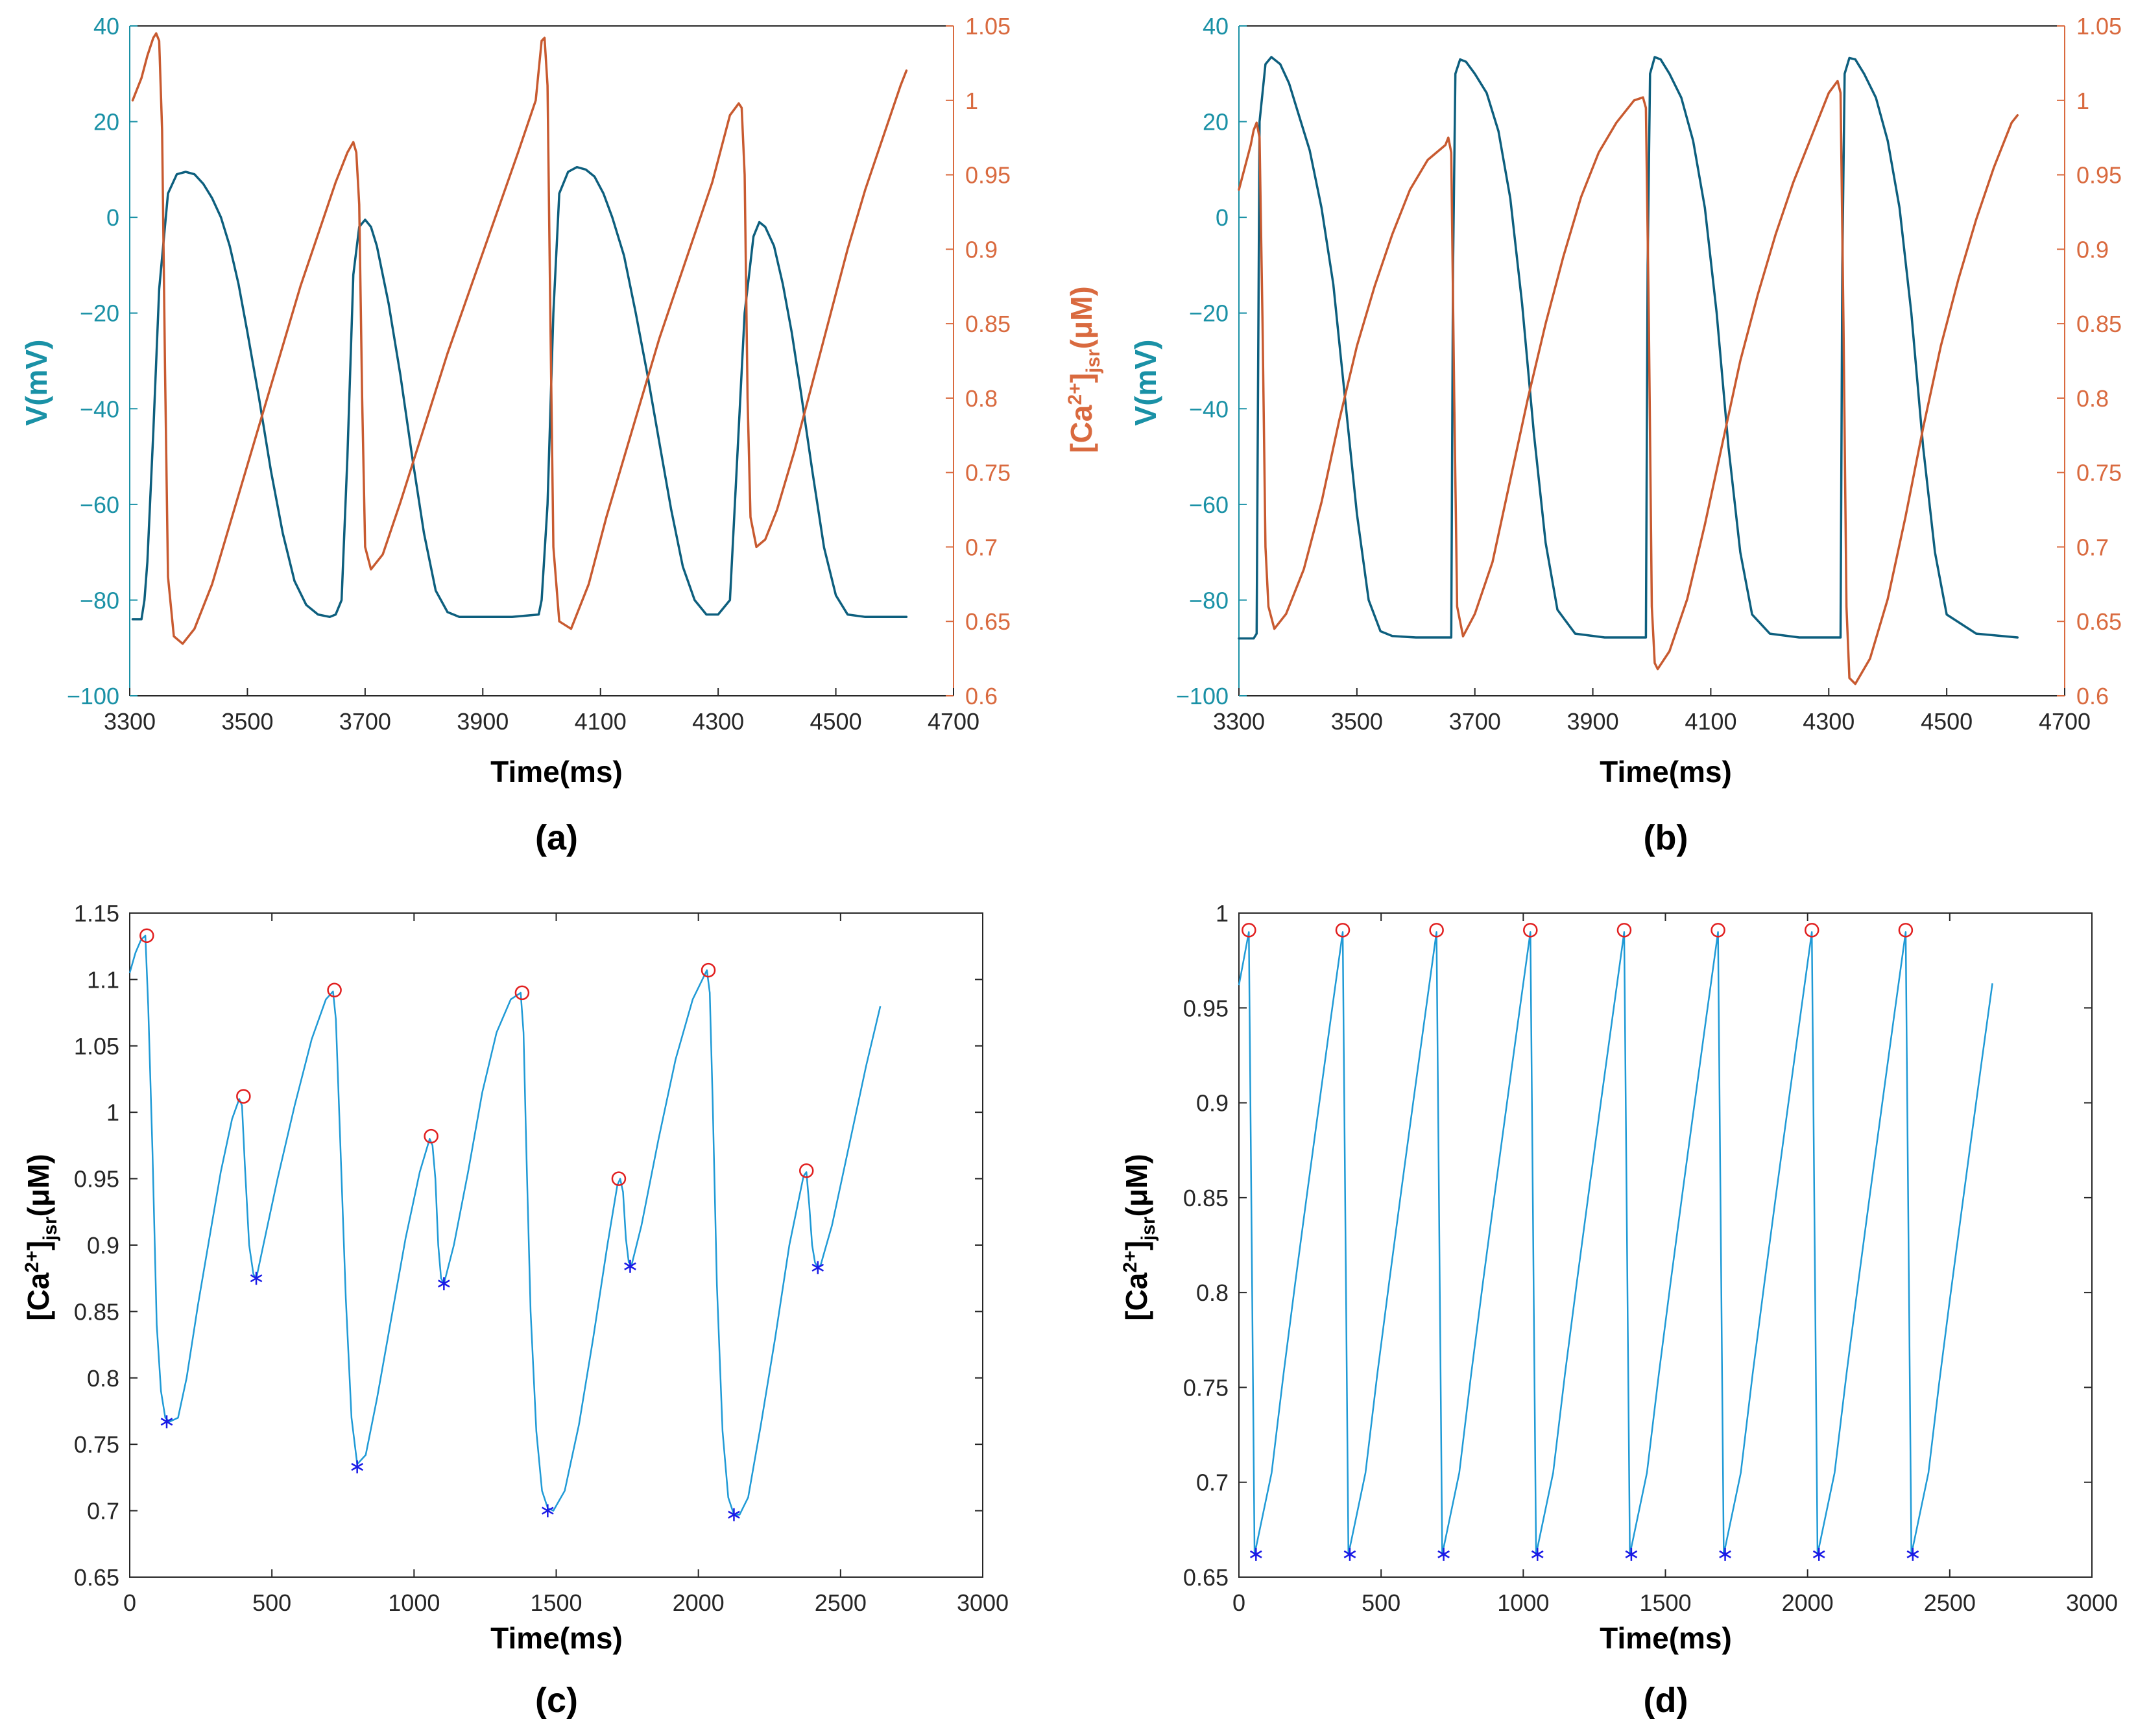 This screenshot has width=2149, height=1736. What do you see at coordinates (971, 101) in the screenshot?
I see `y-tick-label-right-a: 1` at bounding box center [971, 101].